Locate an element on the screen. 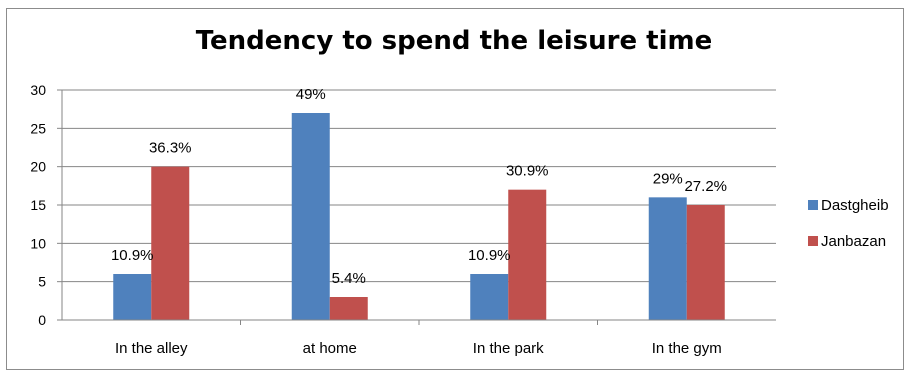 The image size is (908, 376). y-tick-label: 5 is located at coordinates (42, 282).